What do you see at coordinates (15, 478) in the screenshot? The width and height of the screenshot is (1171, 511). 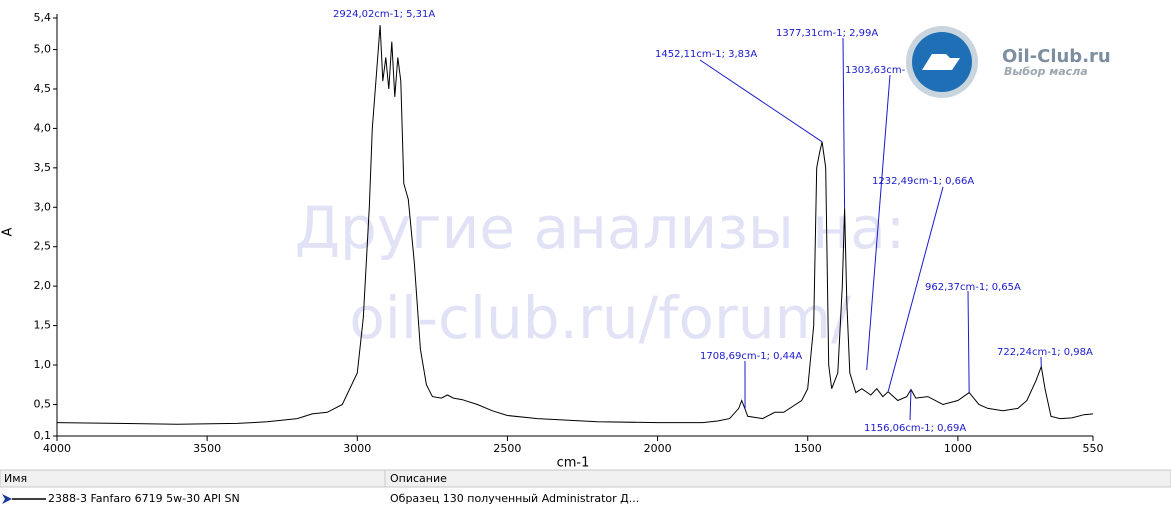 I see `header-cell: Имя` at bounding box center [15, 478].